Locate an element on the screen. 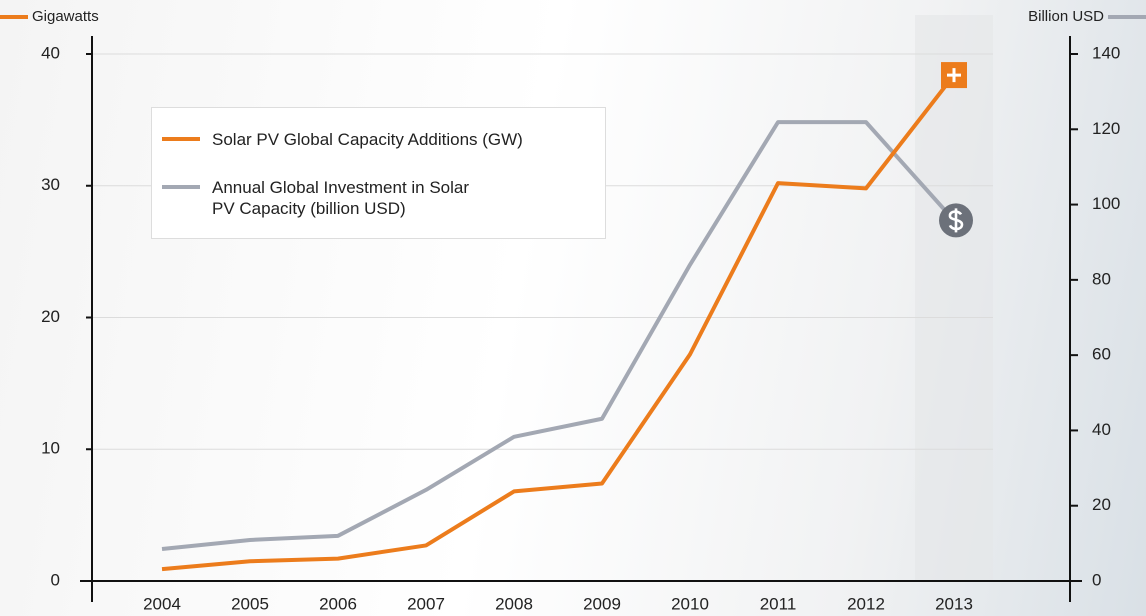  y-tick-label: 0 is located at coordinates (55, 579).